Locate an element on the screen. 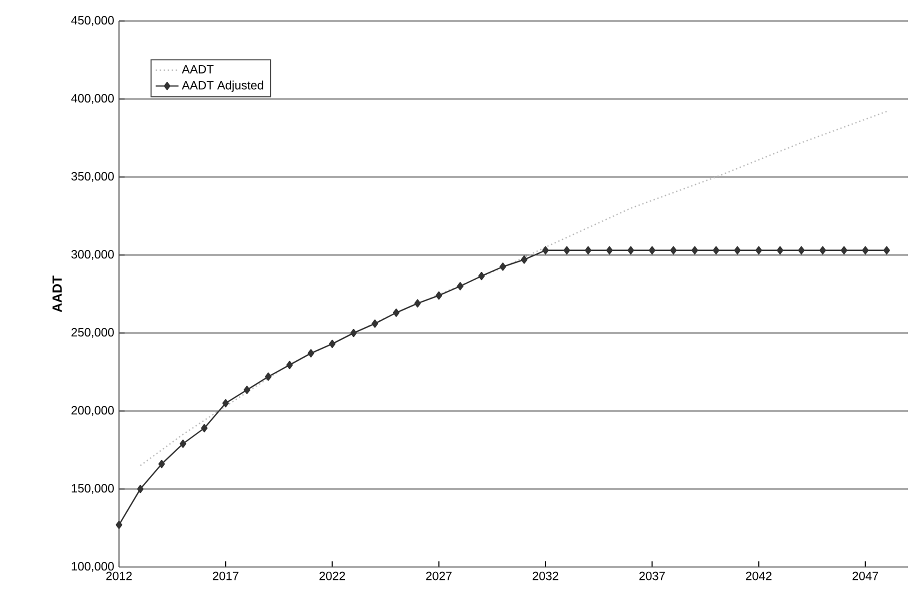 This screenshot has height=598, width=910. y-tick-label: 450,000 is located at coordinates (92, 21).